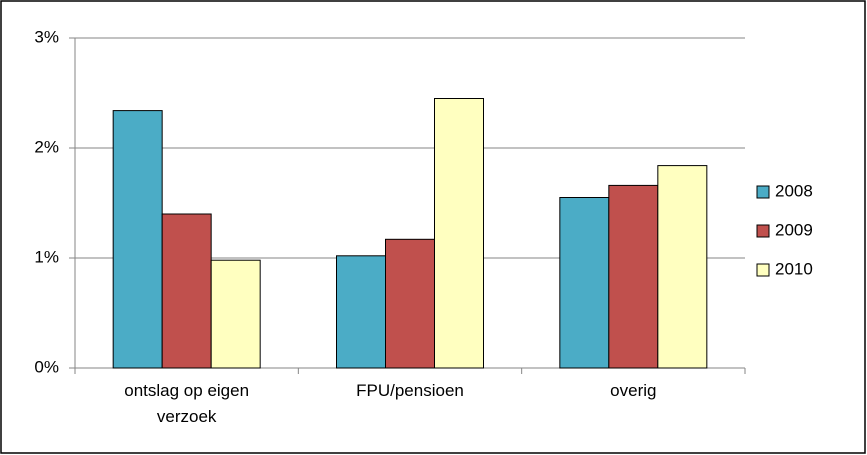 This screenshot has height=455, width=867. I want to click on x-tick-label: ontslag op eigen verzoek, so click(187, 403).